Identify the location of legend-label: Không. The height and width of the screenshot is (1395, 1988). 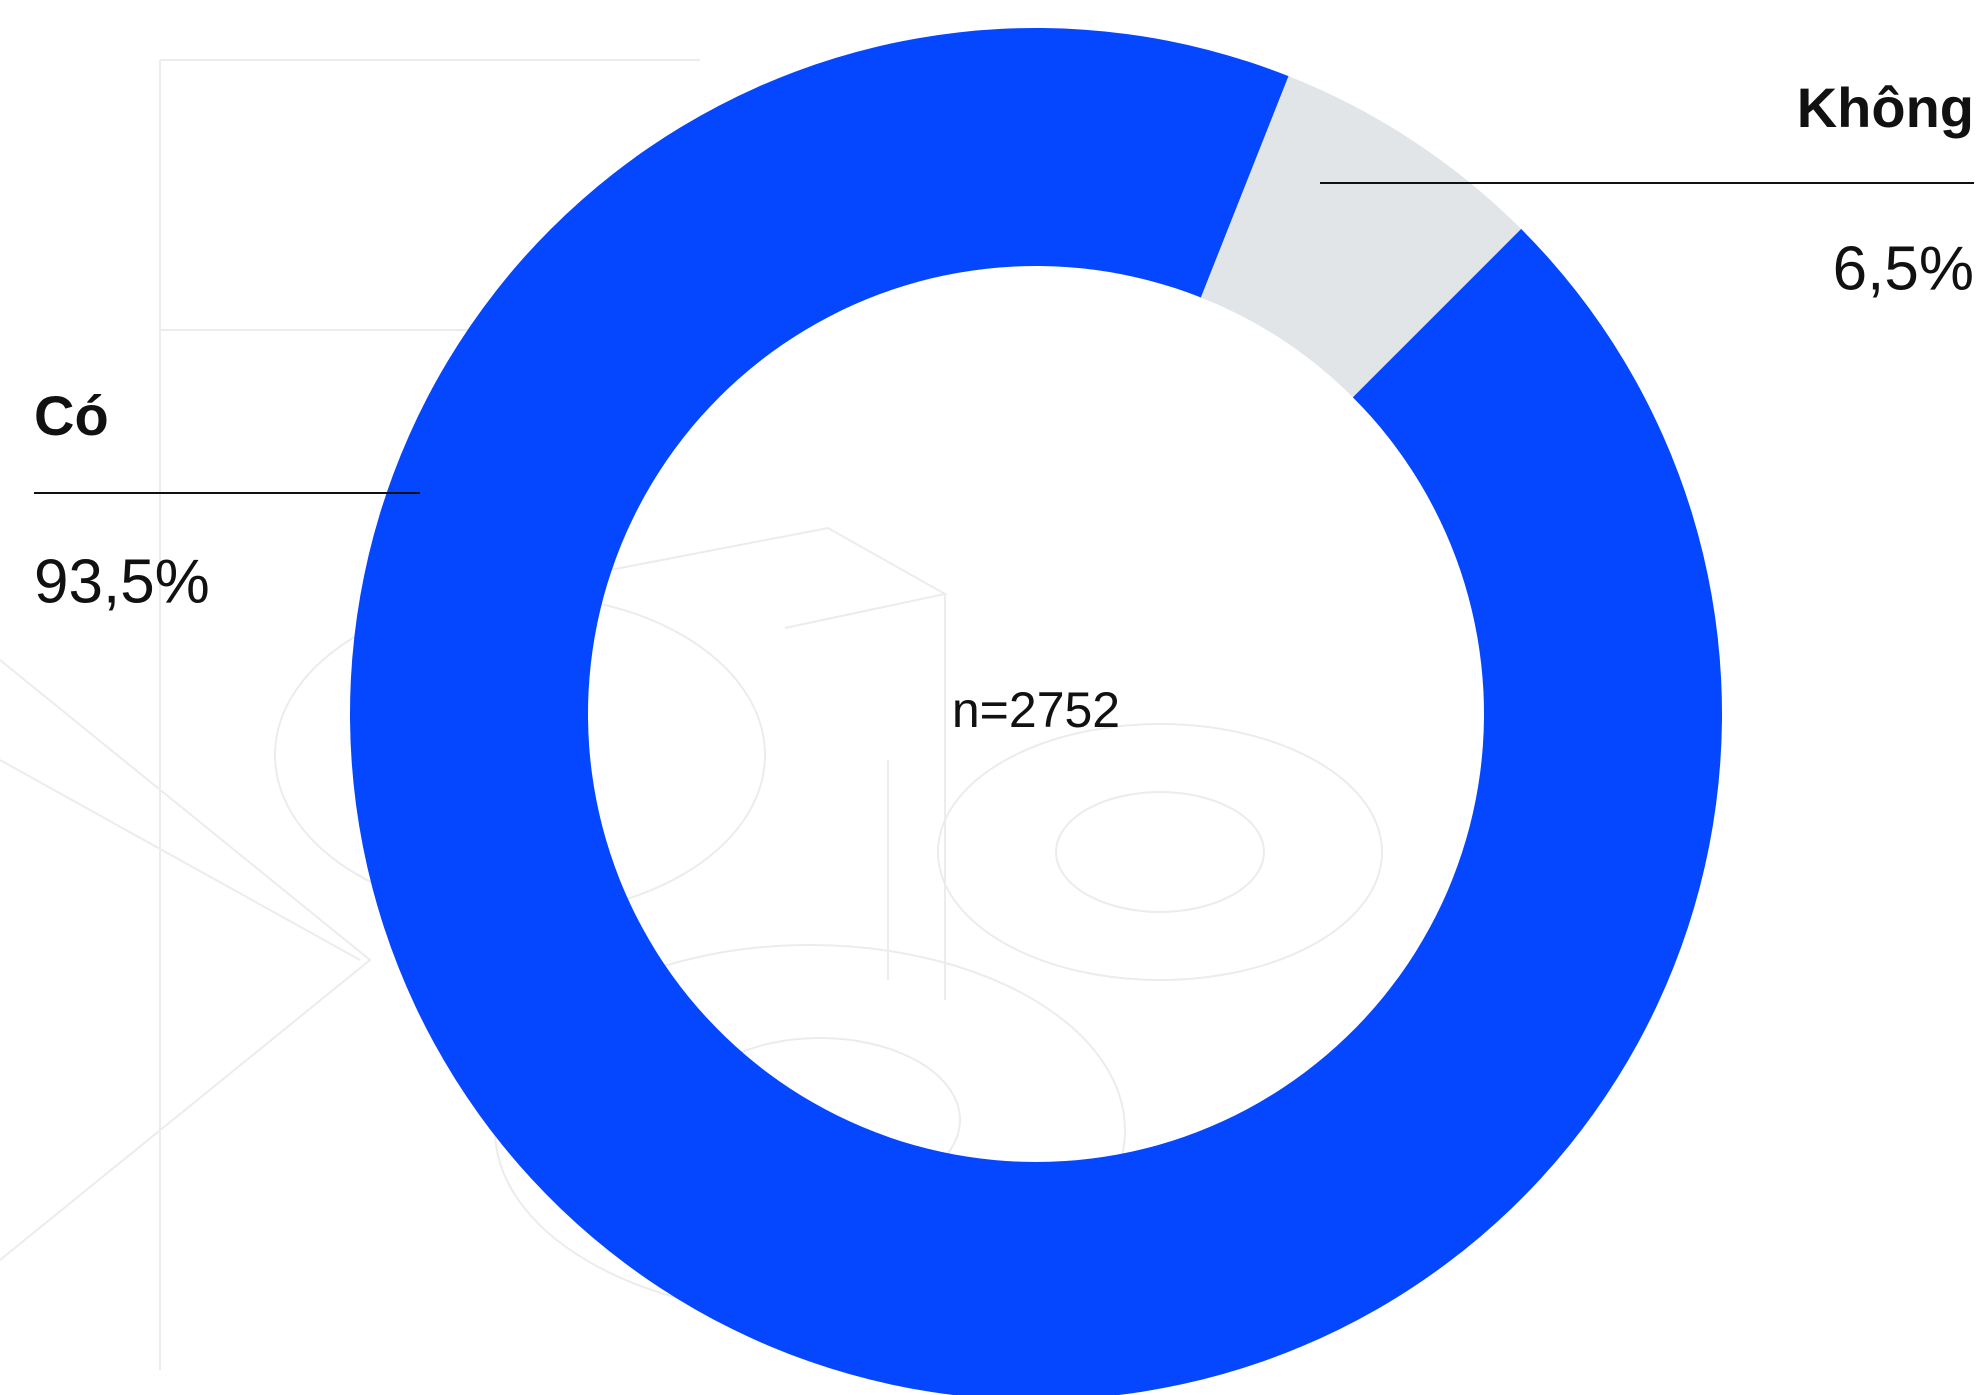
(1885, 107).